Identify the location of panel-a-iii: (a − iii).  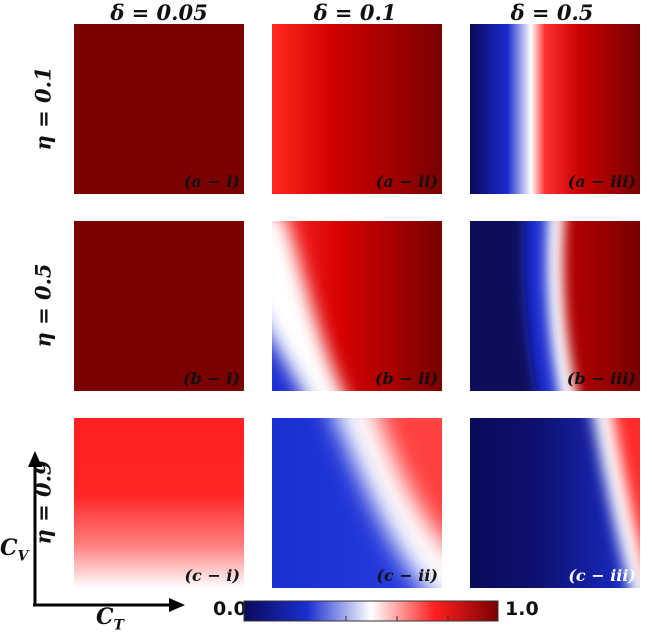
(555, 109).